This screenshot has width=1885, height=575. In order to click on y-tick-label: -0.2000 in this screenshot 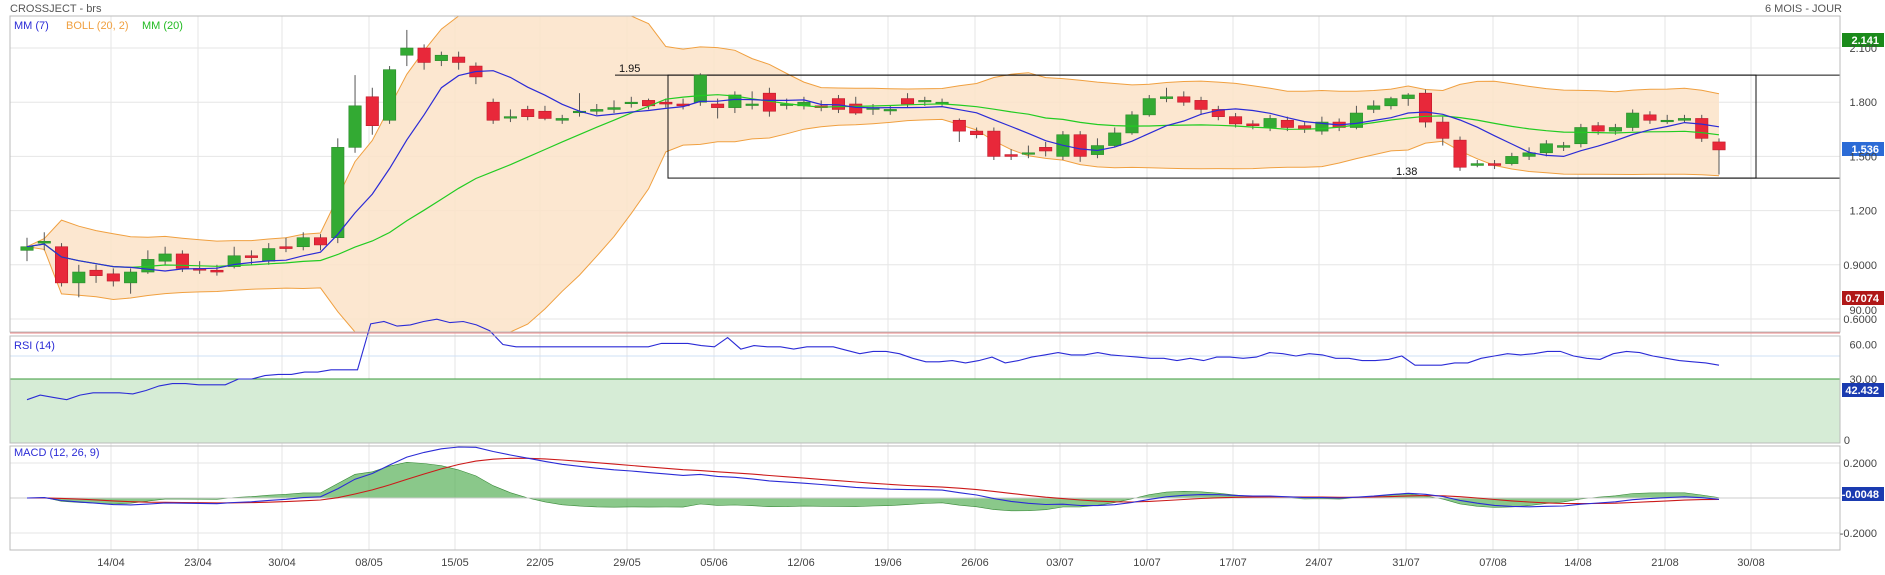, I will do `click(1858, 534)`.